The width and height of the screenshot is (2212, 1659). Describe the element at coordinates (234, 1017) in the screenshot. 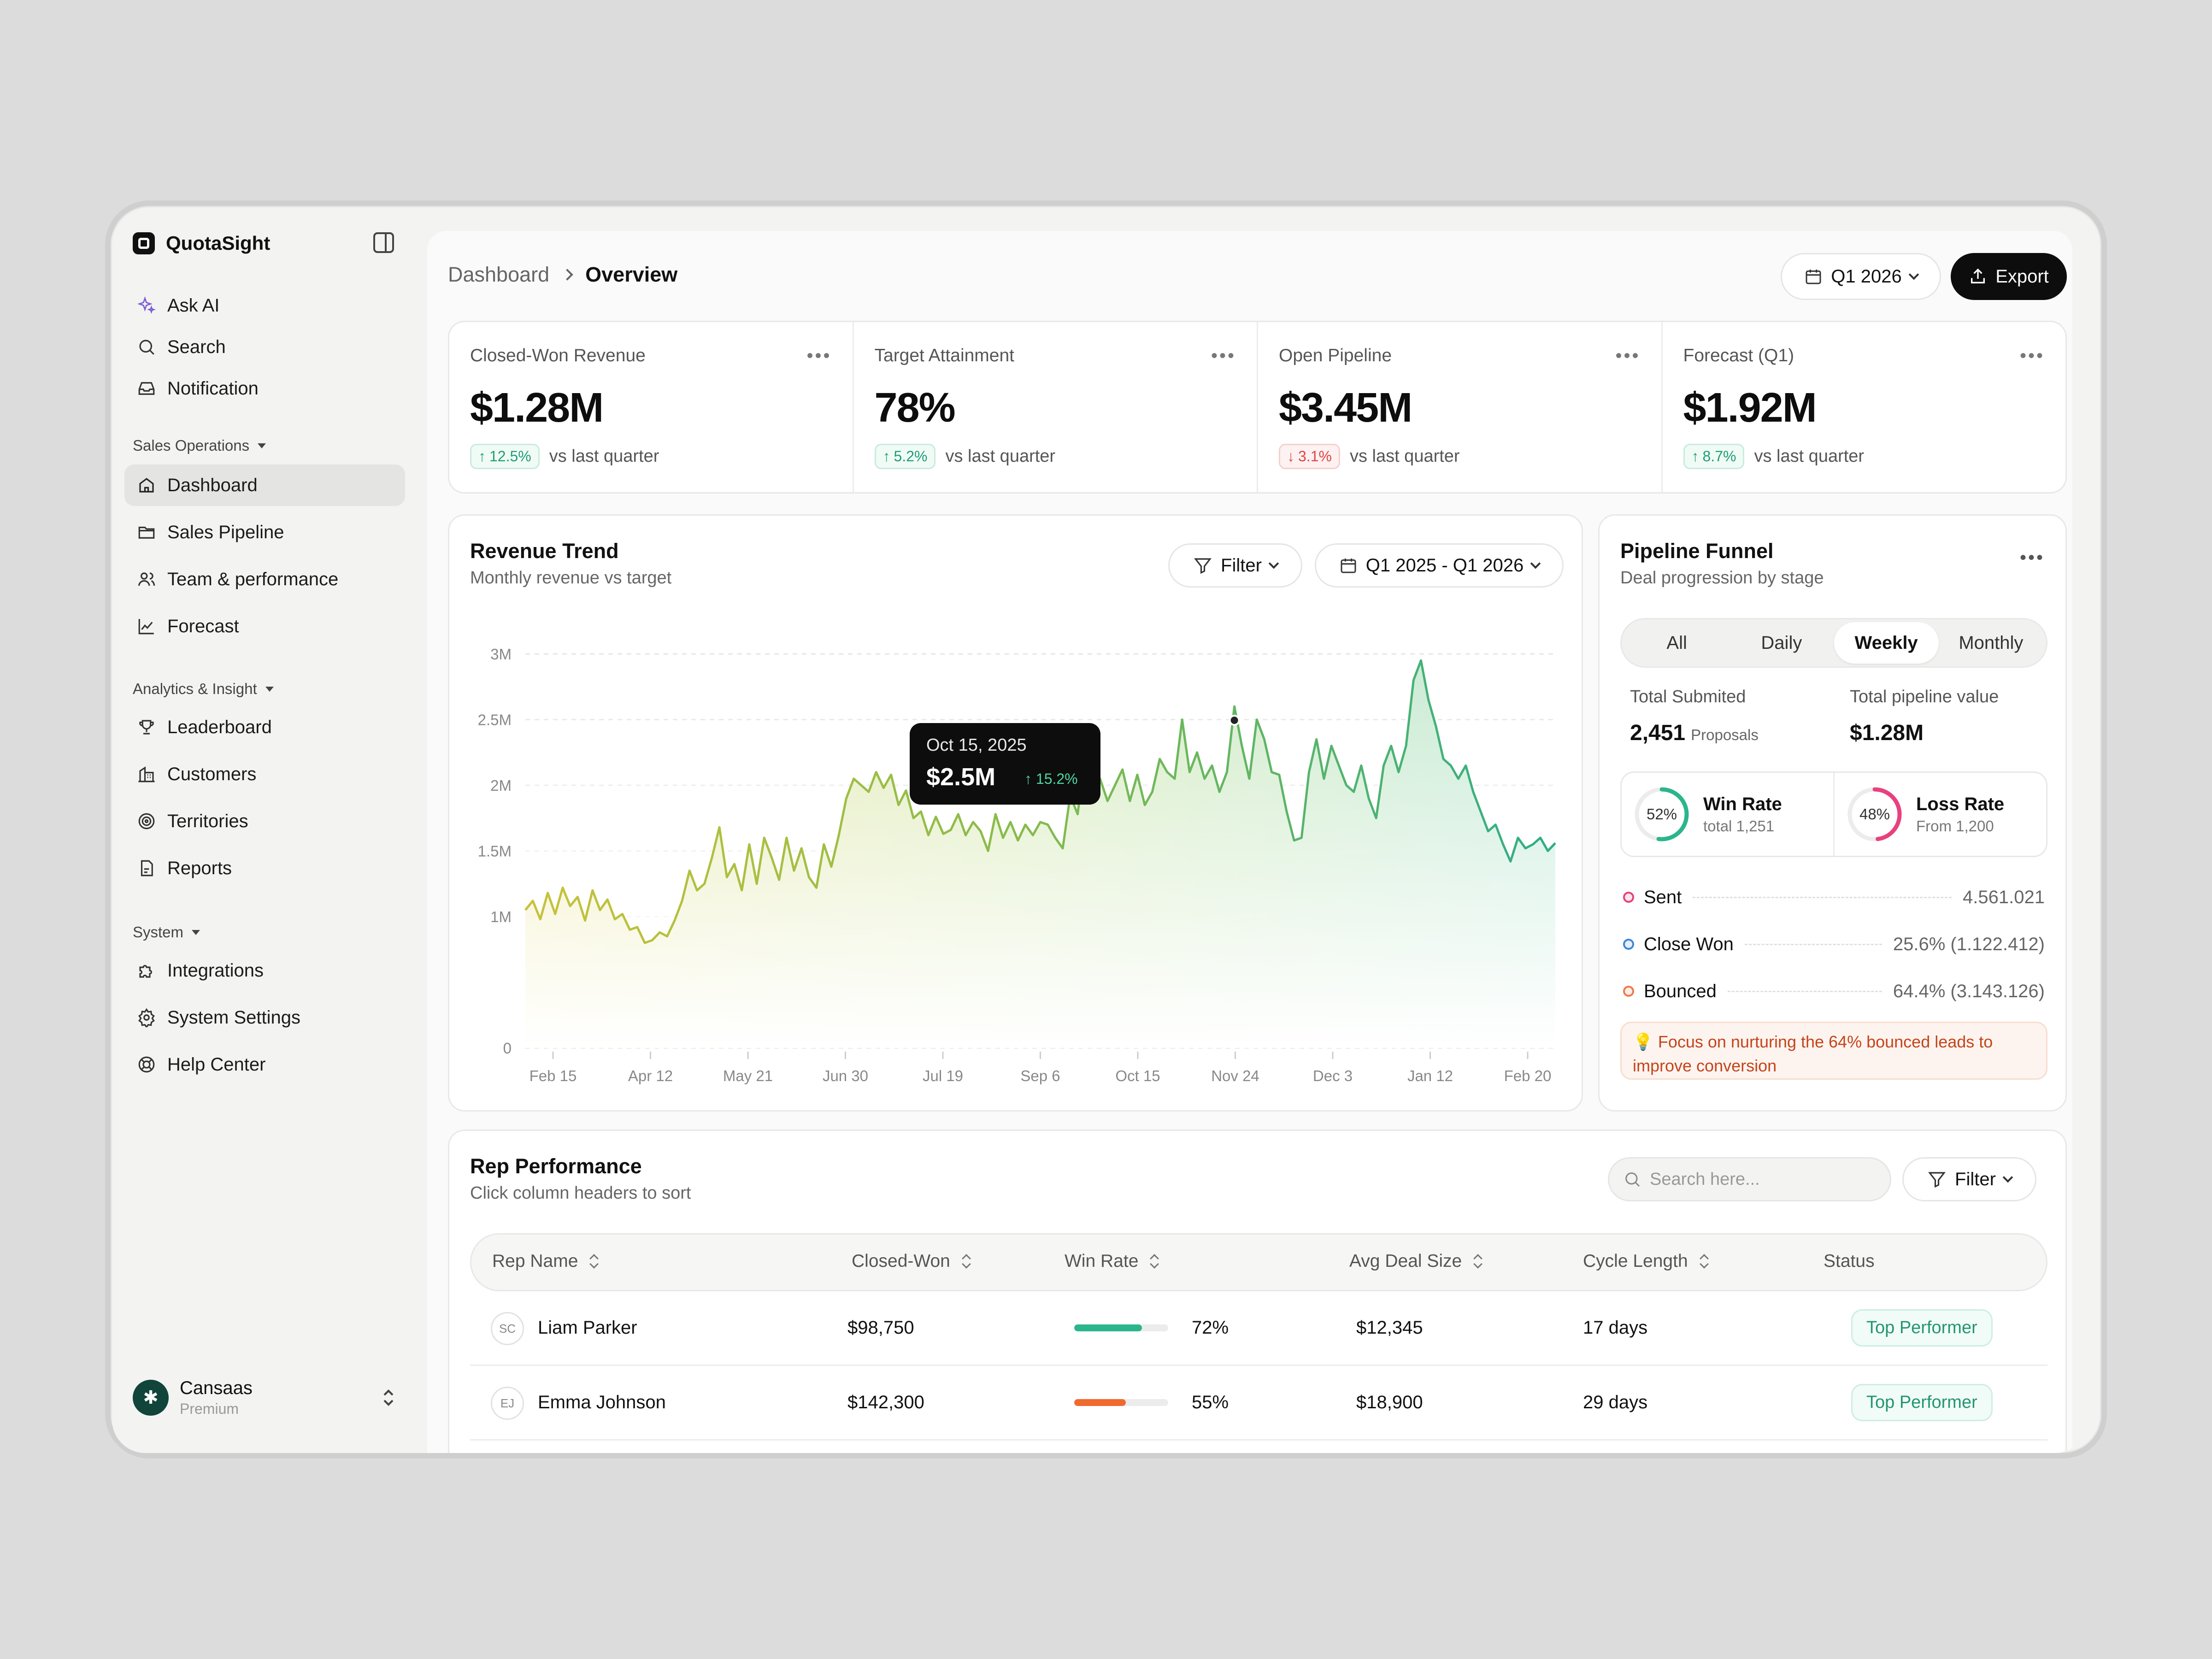

I see `sidebar-item-label: System Settings` at that location.